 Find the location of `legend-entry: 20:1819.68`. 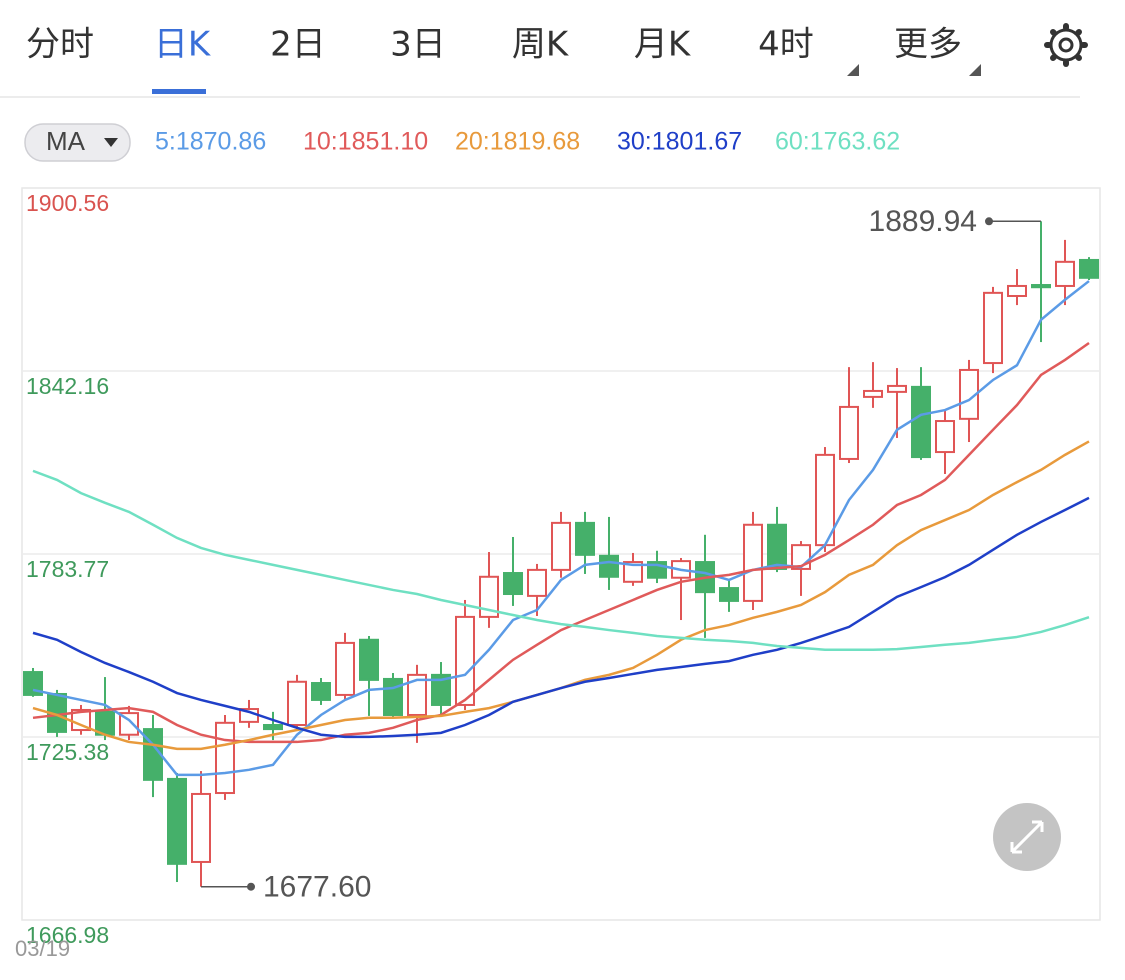

legend-entry: 20:1819.68 is located at coordinates (517, 142).